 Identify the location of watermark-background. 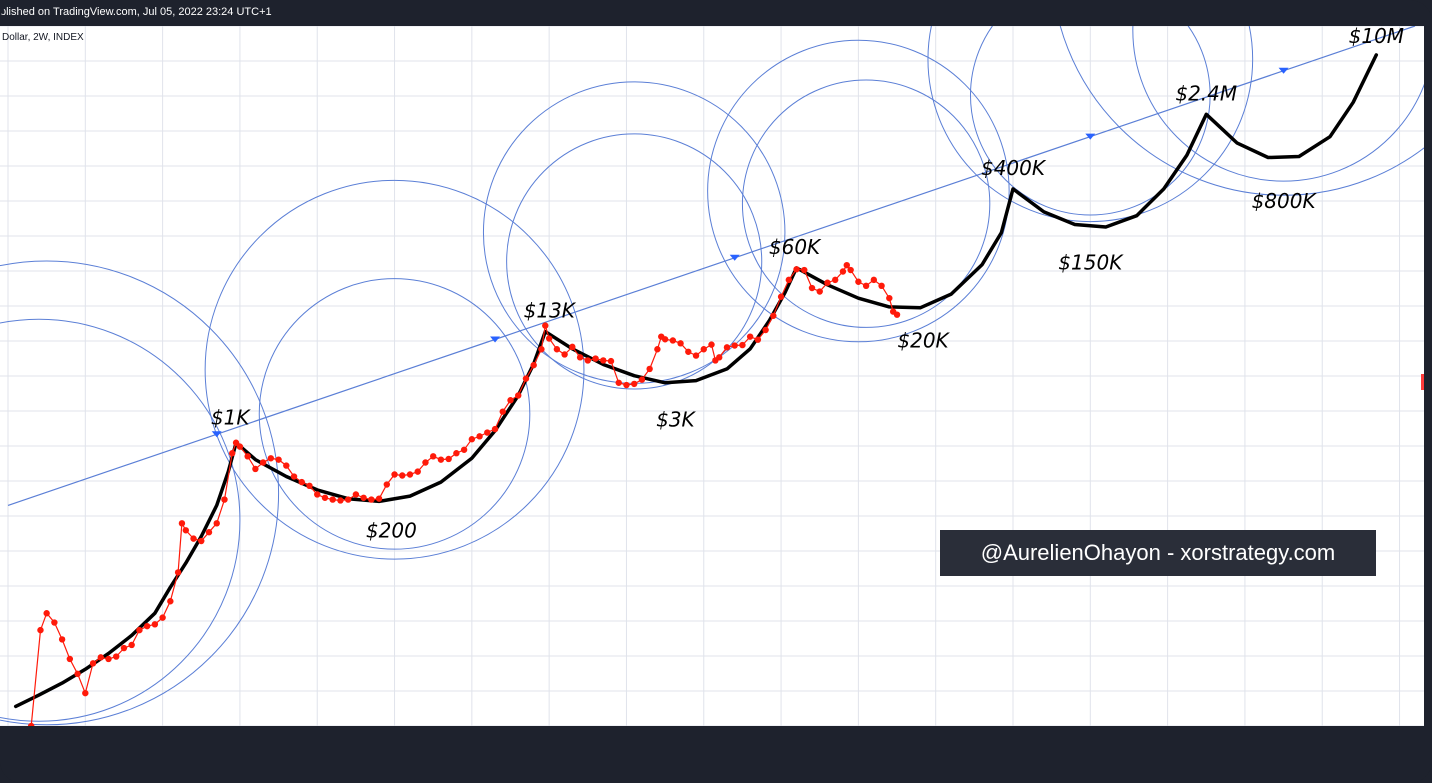
(1158, 553).